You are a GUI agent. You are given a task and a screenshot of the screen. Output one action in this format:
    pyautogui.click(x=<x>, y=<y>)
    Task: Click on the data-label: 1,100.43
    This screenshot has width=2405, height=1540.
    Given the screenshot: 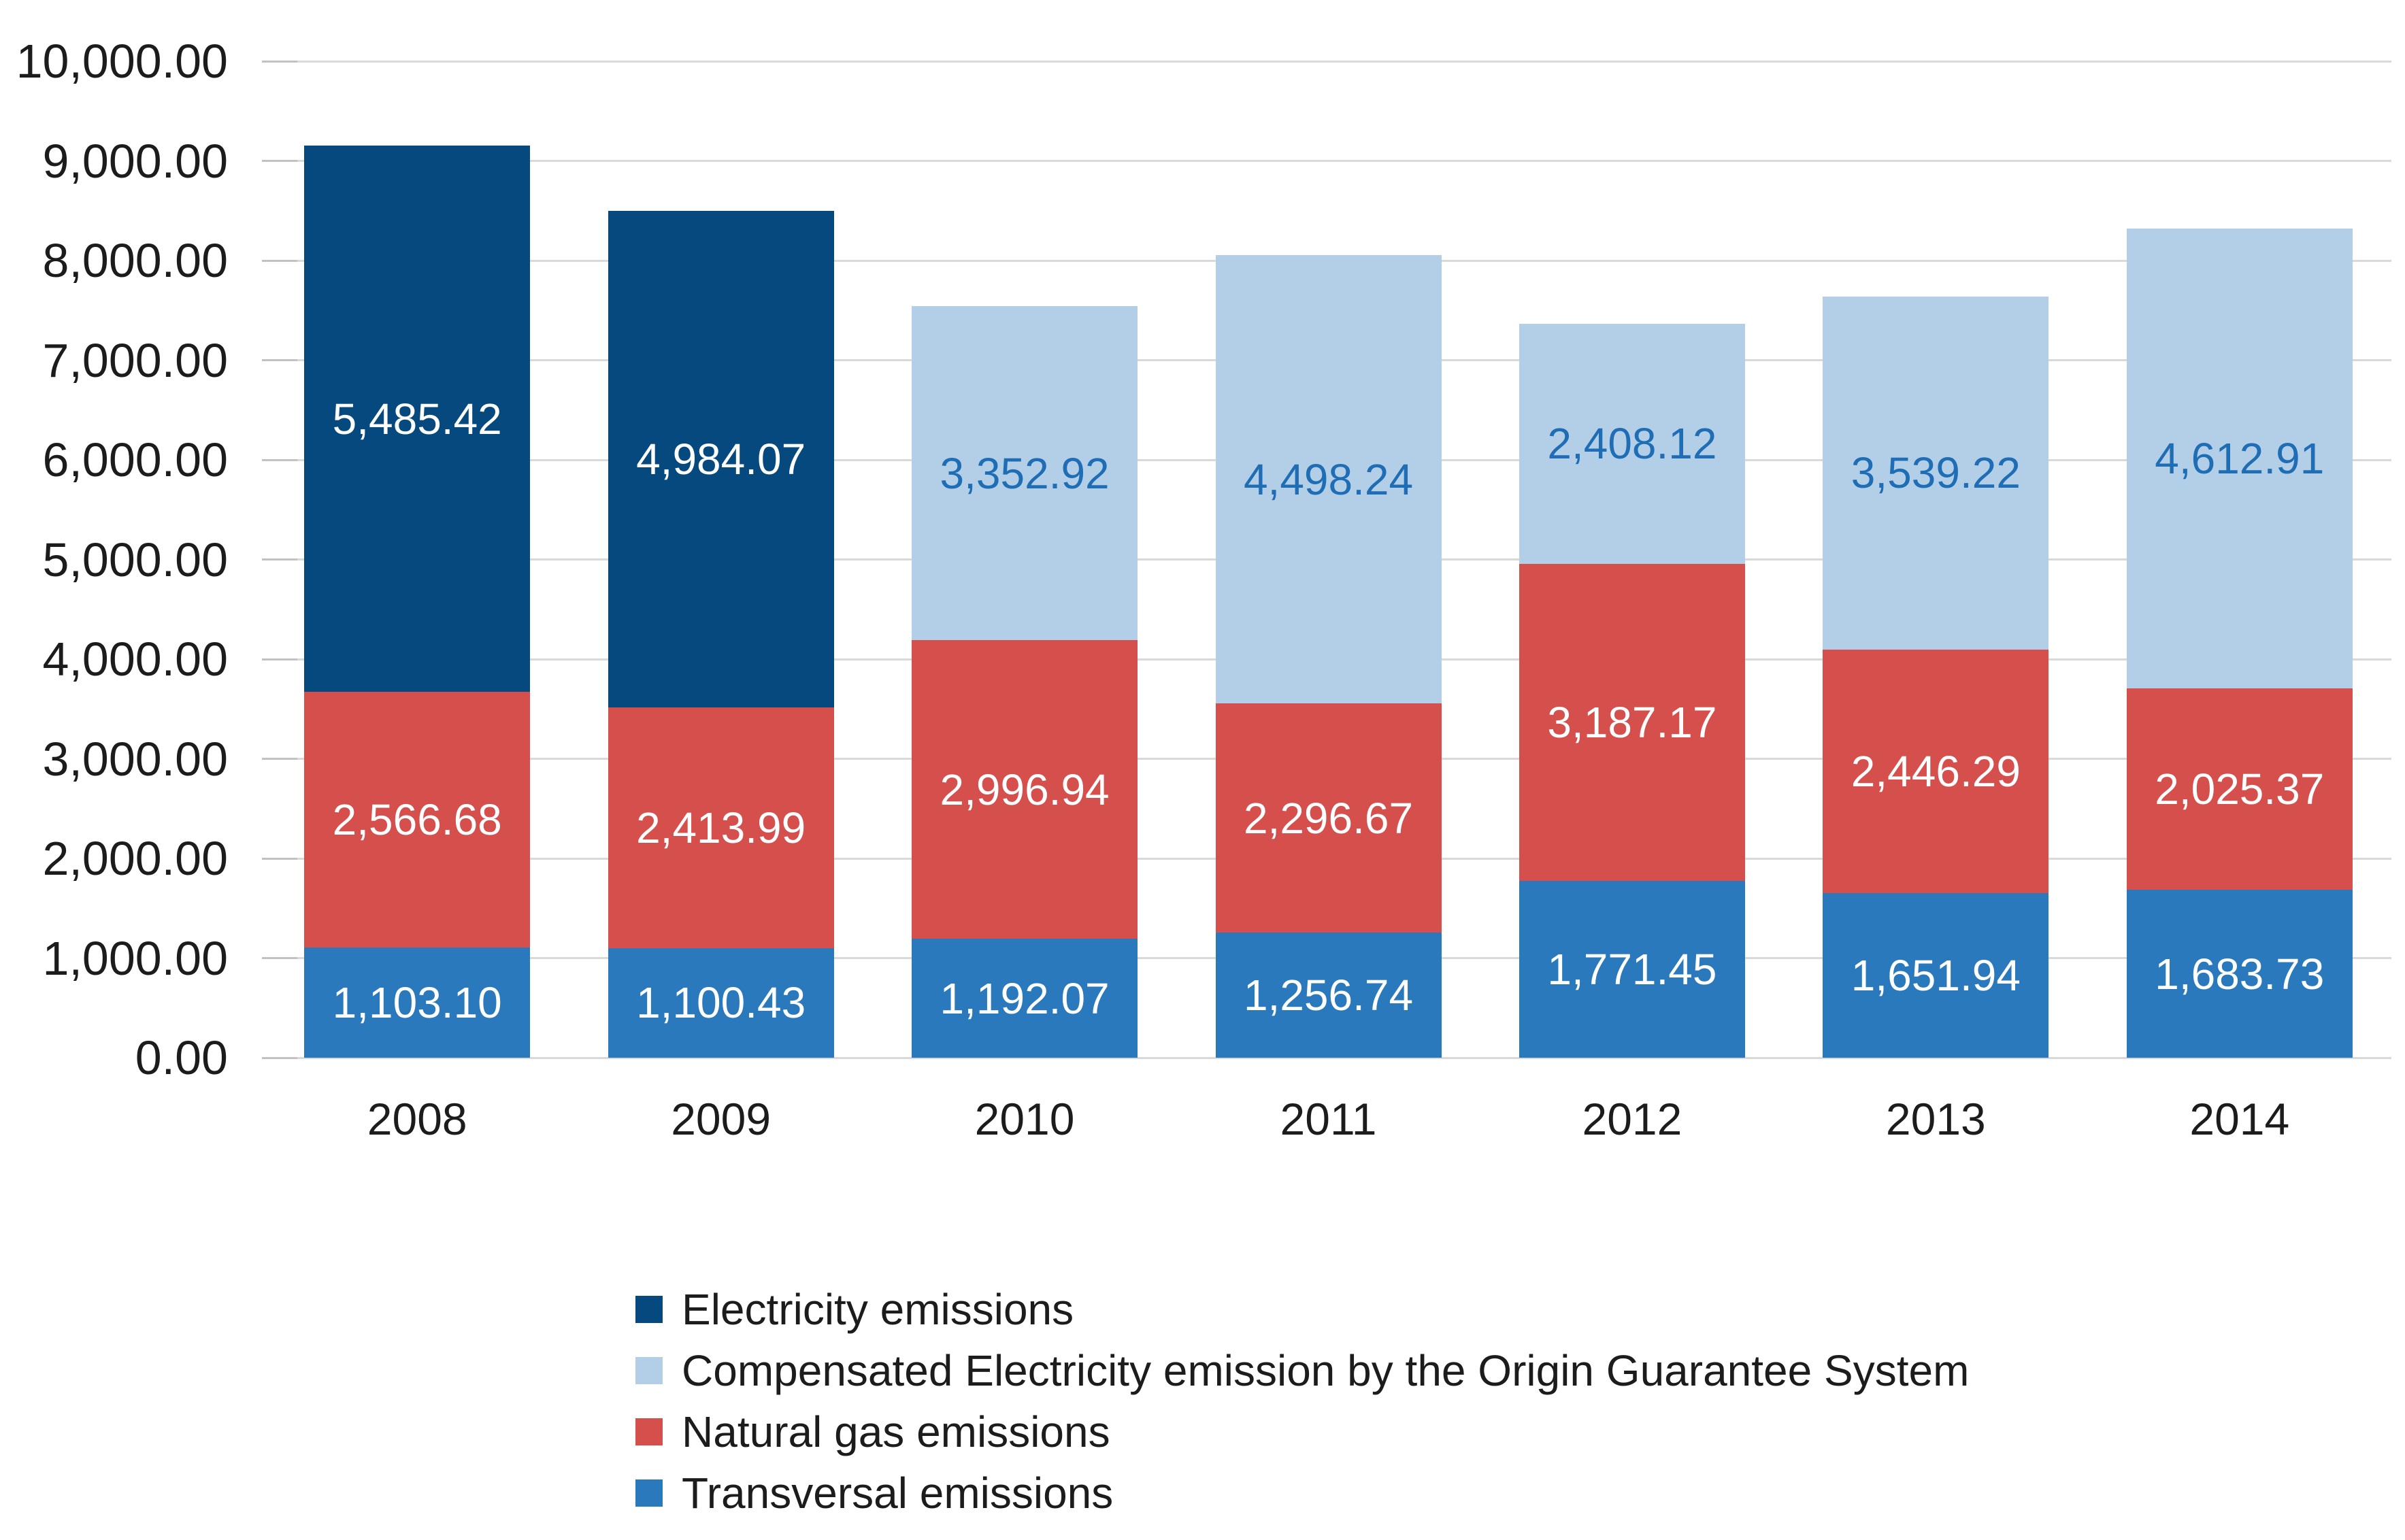 What is the action you would take?
    pyautogui.click(x=721, y=1003)
    